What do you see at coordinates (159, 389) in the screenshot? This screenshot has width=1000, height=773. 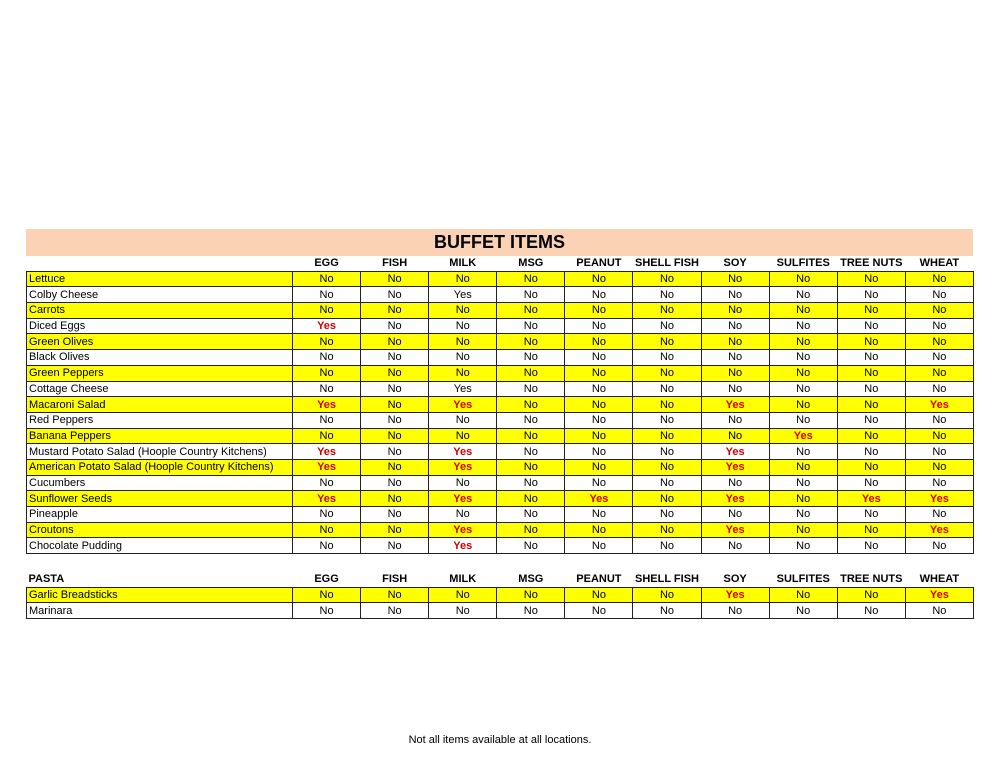 I see `item-name: Cottage Cheese` at bounding box center [159, 389].